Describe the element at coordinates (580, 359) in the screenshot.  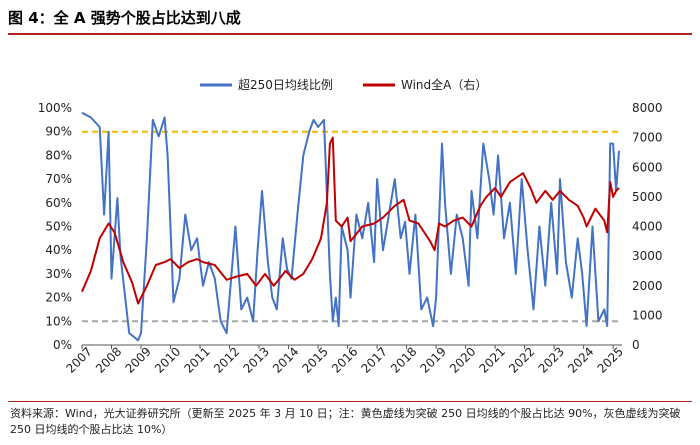
I see `x-tick-label: 2024` at that location.